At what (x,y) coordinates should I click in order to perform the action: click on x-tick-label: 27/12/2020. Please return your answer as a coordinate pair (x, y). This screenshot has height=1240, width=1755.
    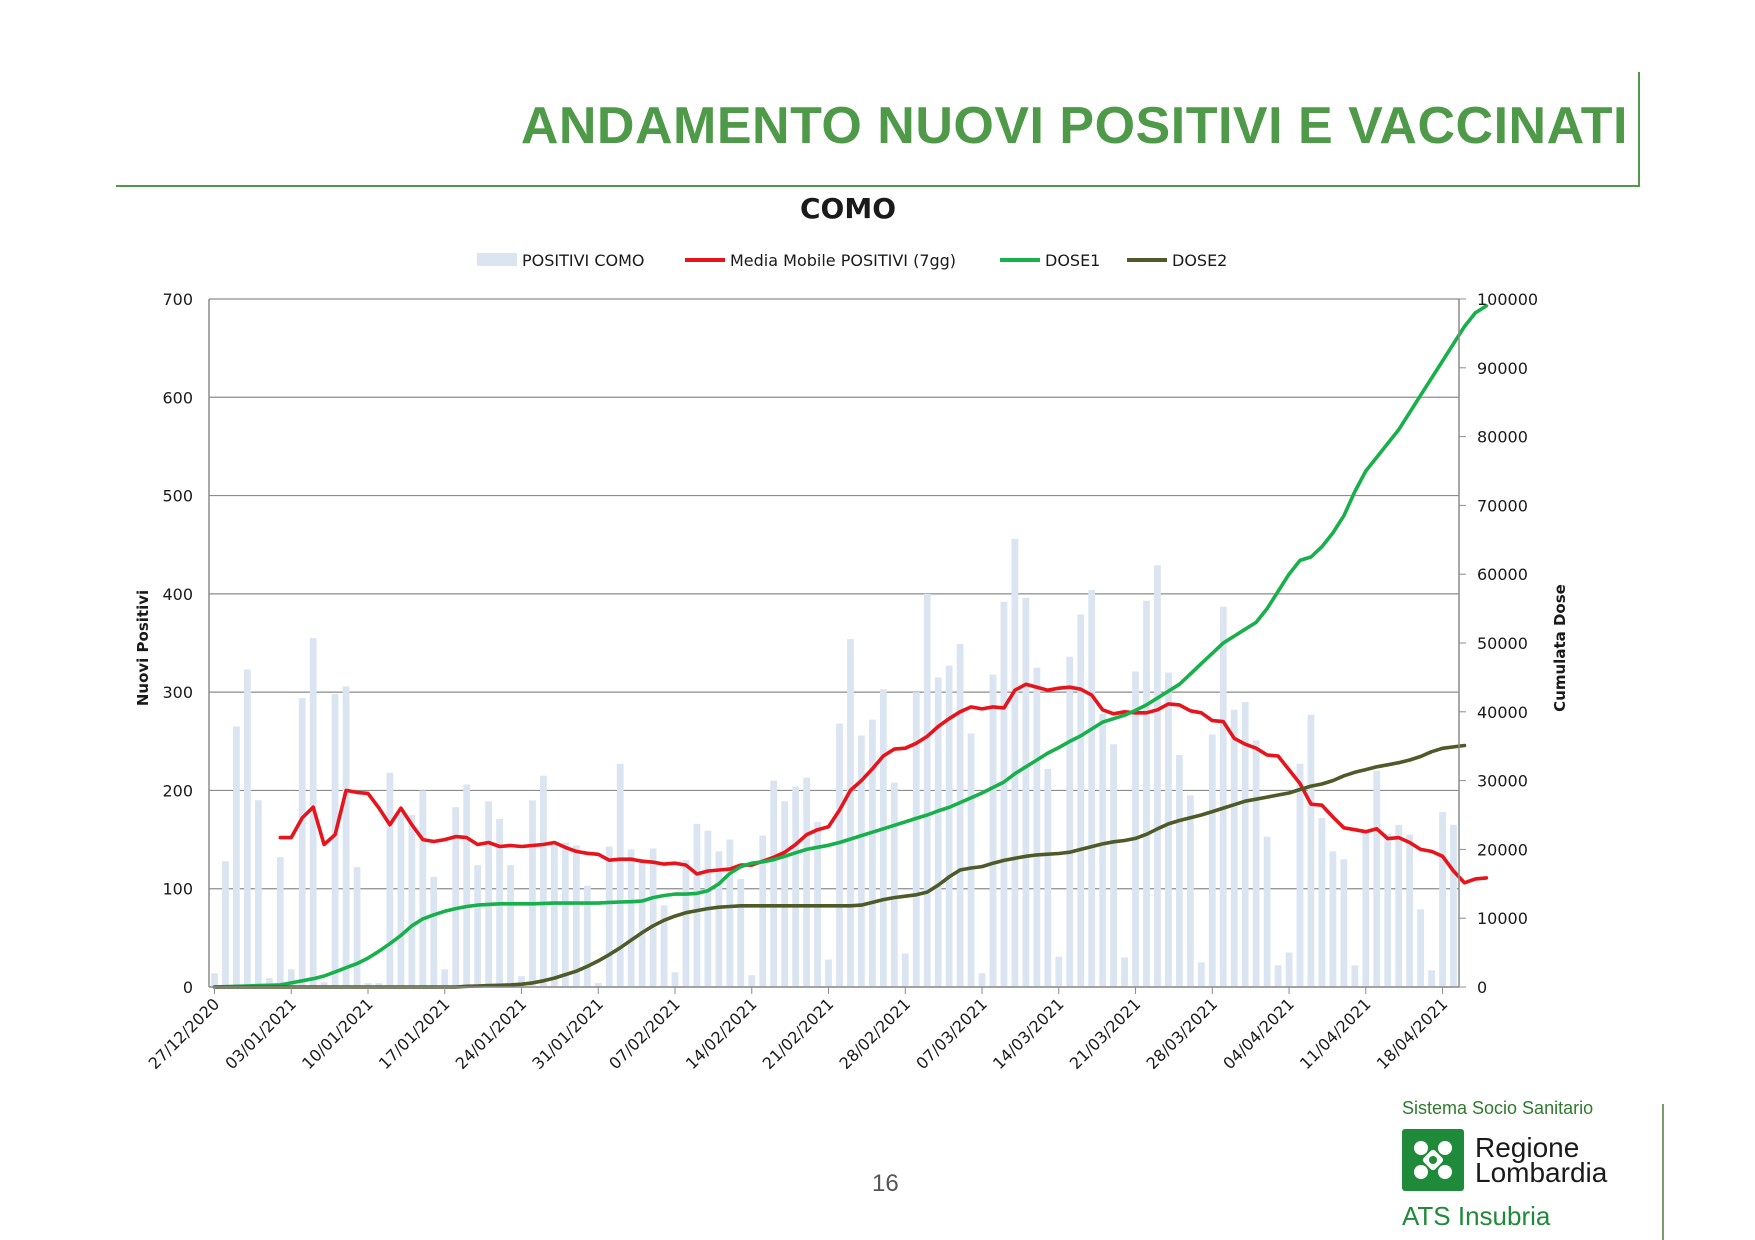
    Looking at the image, I should click on (184, 1033).